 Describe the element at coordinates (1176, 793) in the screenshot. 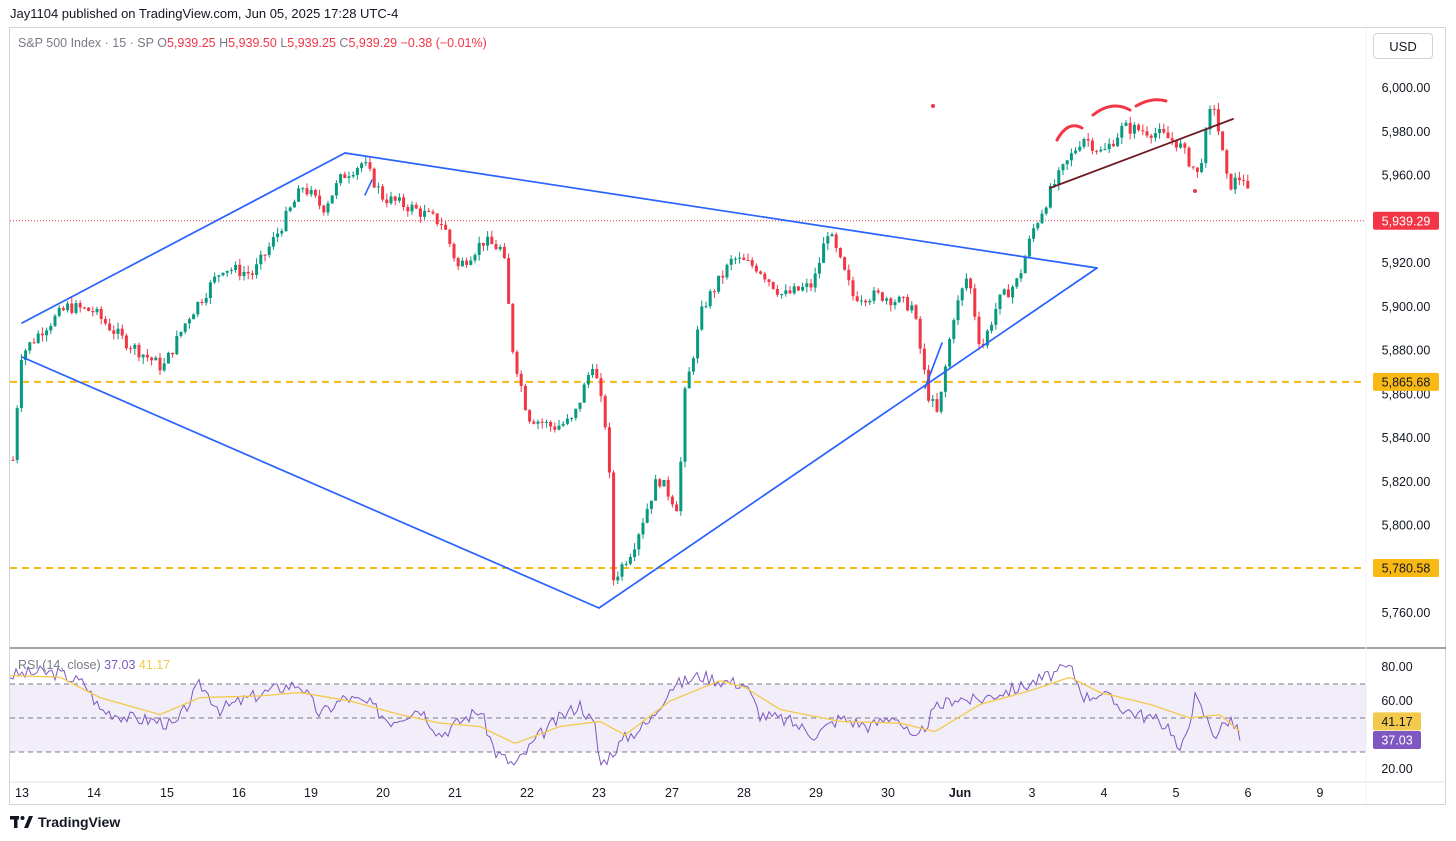

I see `x-tick-label: 5` at that location.